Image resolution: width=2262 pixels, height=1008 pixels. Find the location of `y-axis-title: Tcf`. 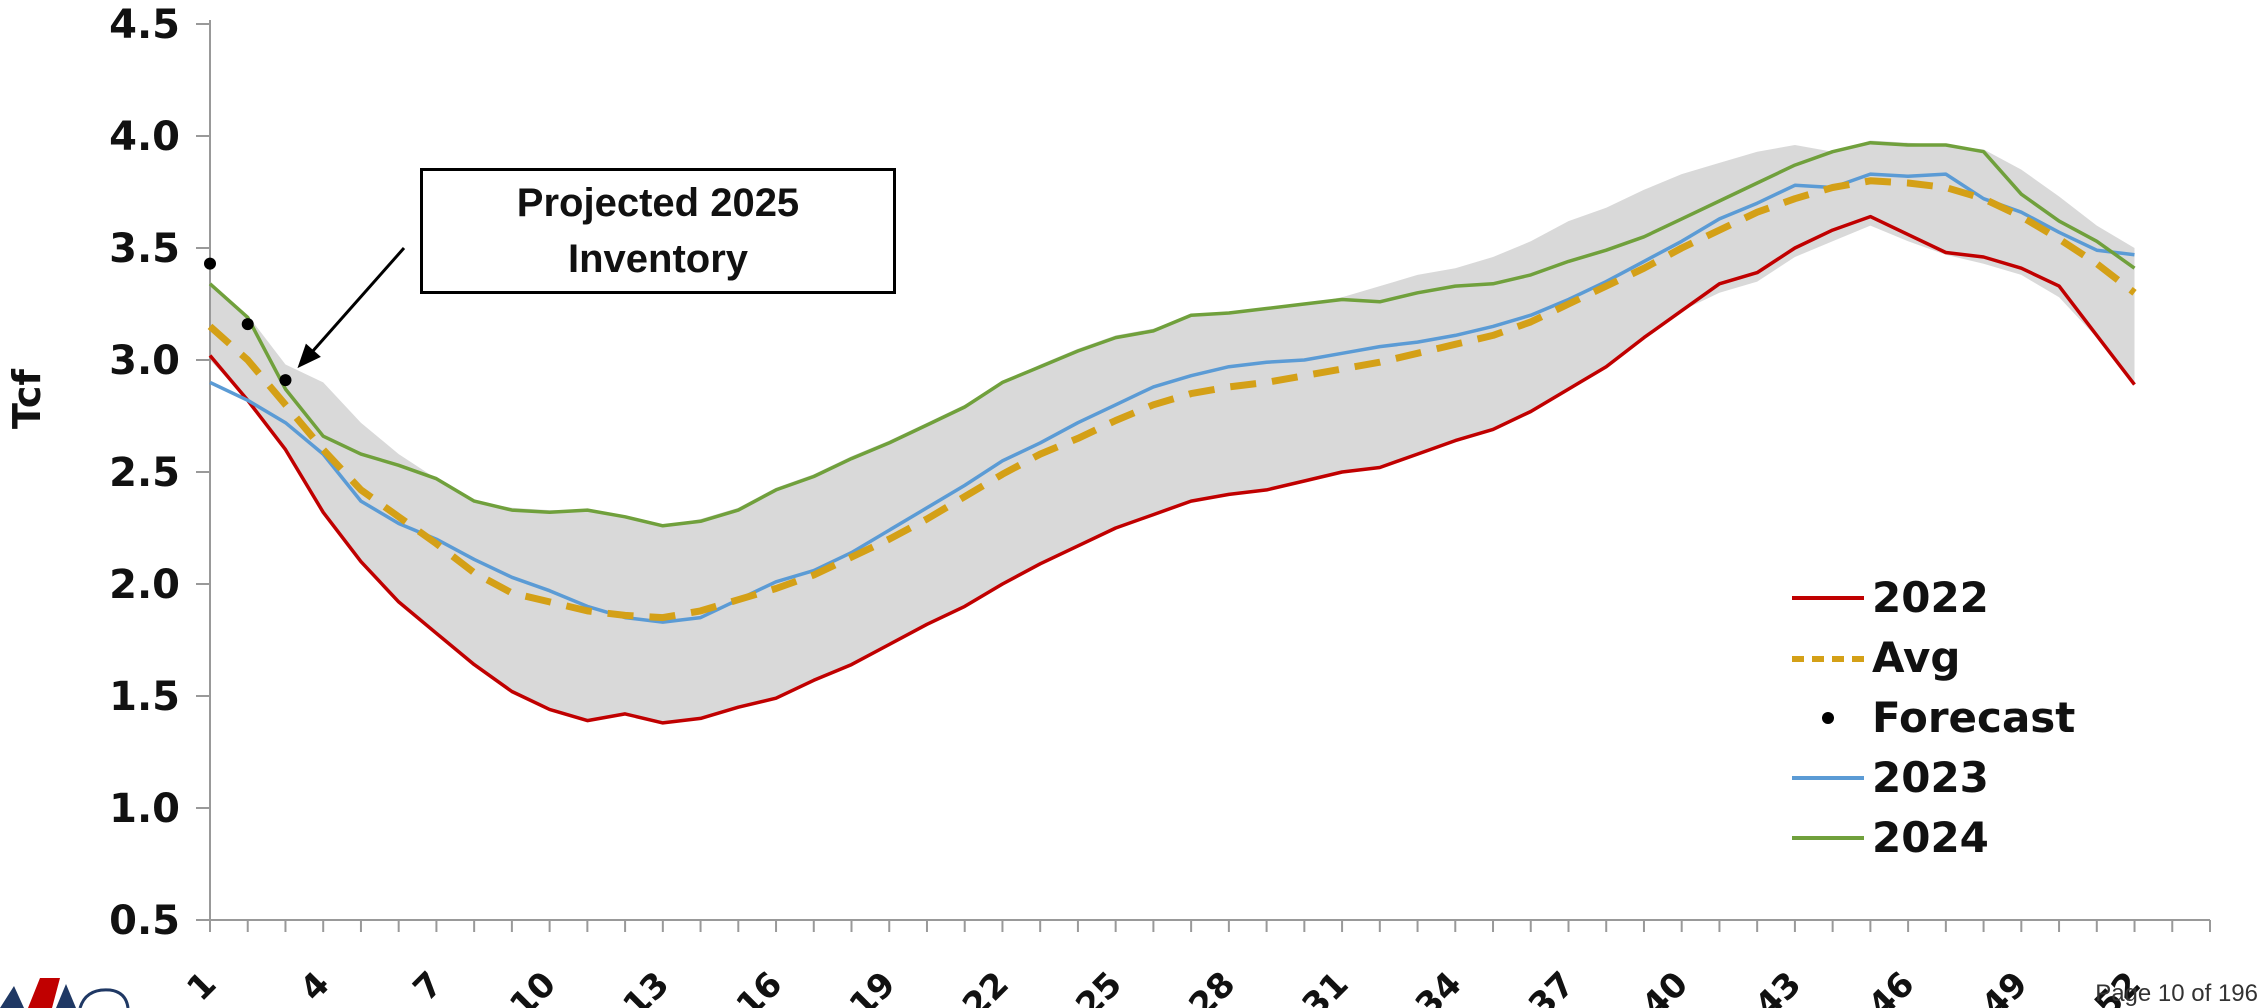

y-axis-title: Tcf is located at coordinates (27, 399).